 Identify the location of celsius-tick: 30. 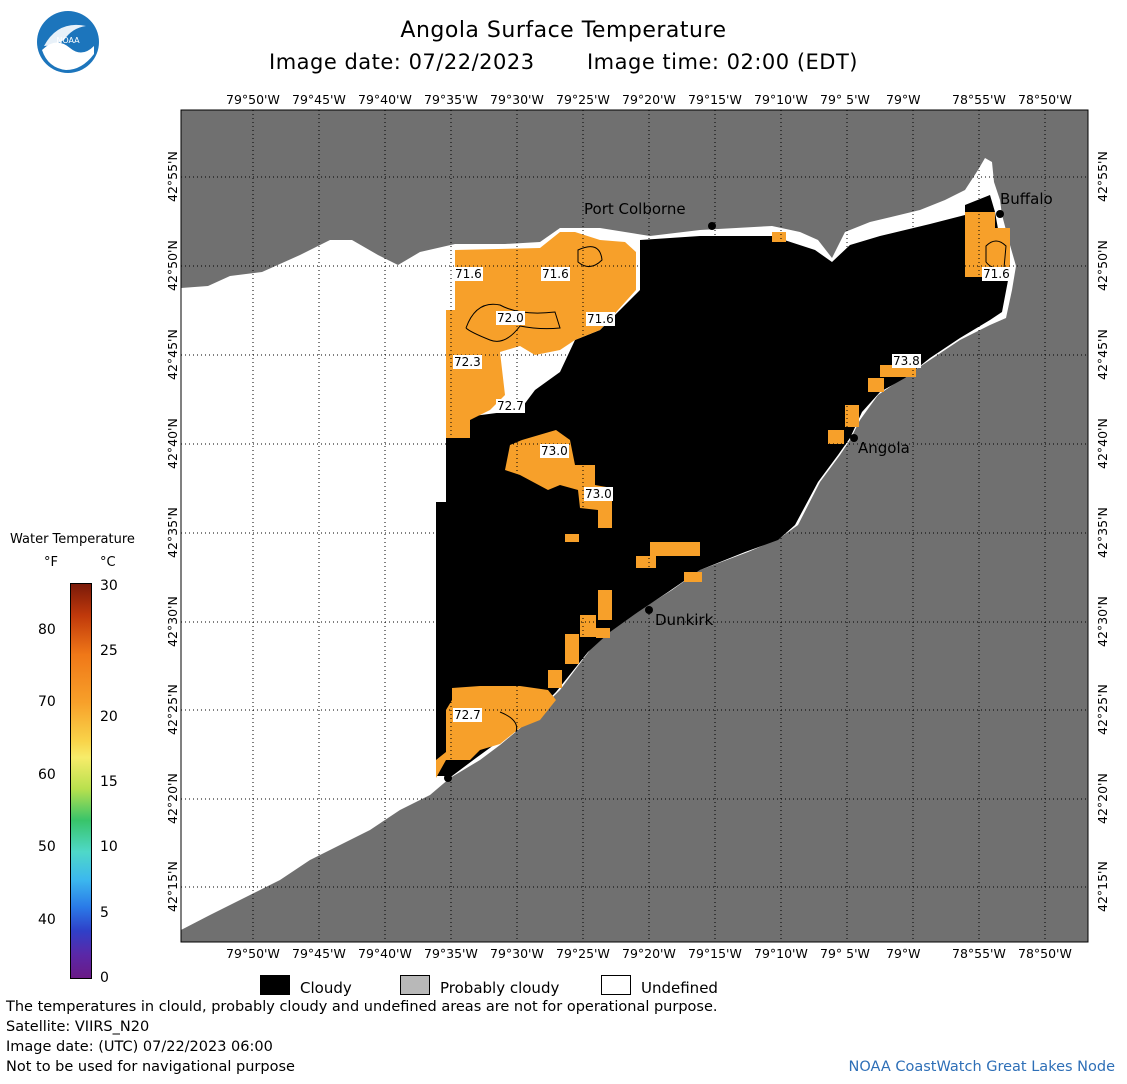
(109, 586).